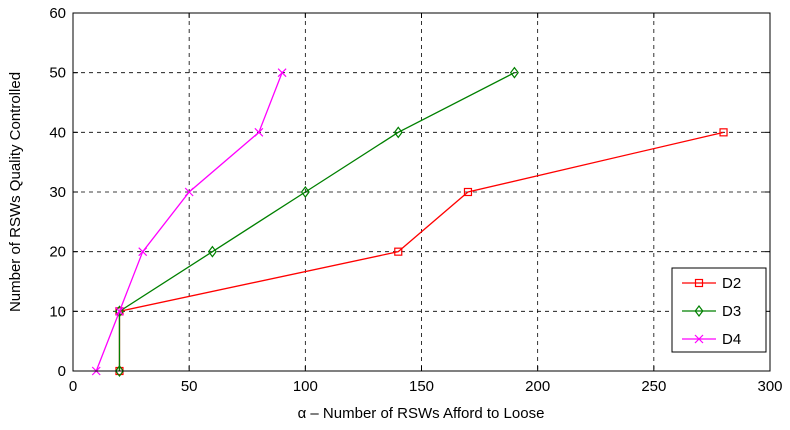  Describe the element at coordinates (731, 311) in the screenshot. I see `legend-label: D3` at that location.